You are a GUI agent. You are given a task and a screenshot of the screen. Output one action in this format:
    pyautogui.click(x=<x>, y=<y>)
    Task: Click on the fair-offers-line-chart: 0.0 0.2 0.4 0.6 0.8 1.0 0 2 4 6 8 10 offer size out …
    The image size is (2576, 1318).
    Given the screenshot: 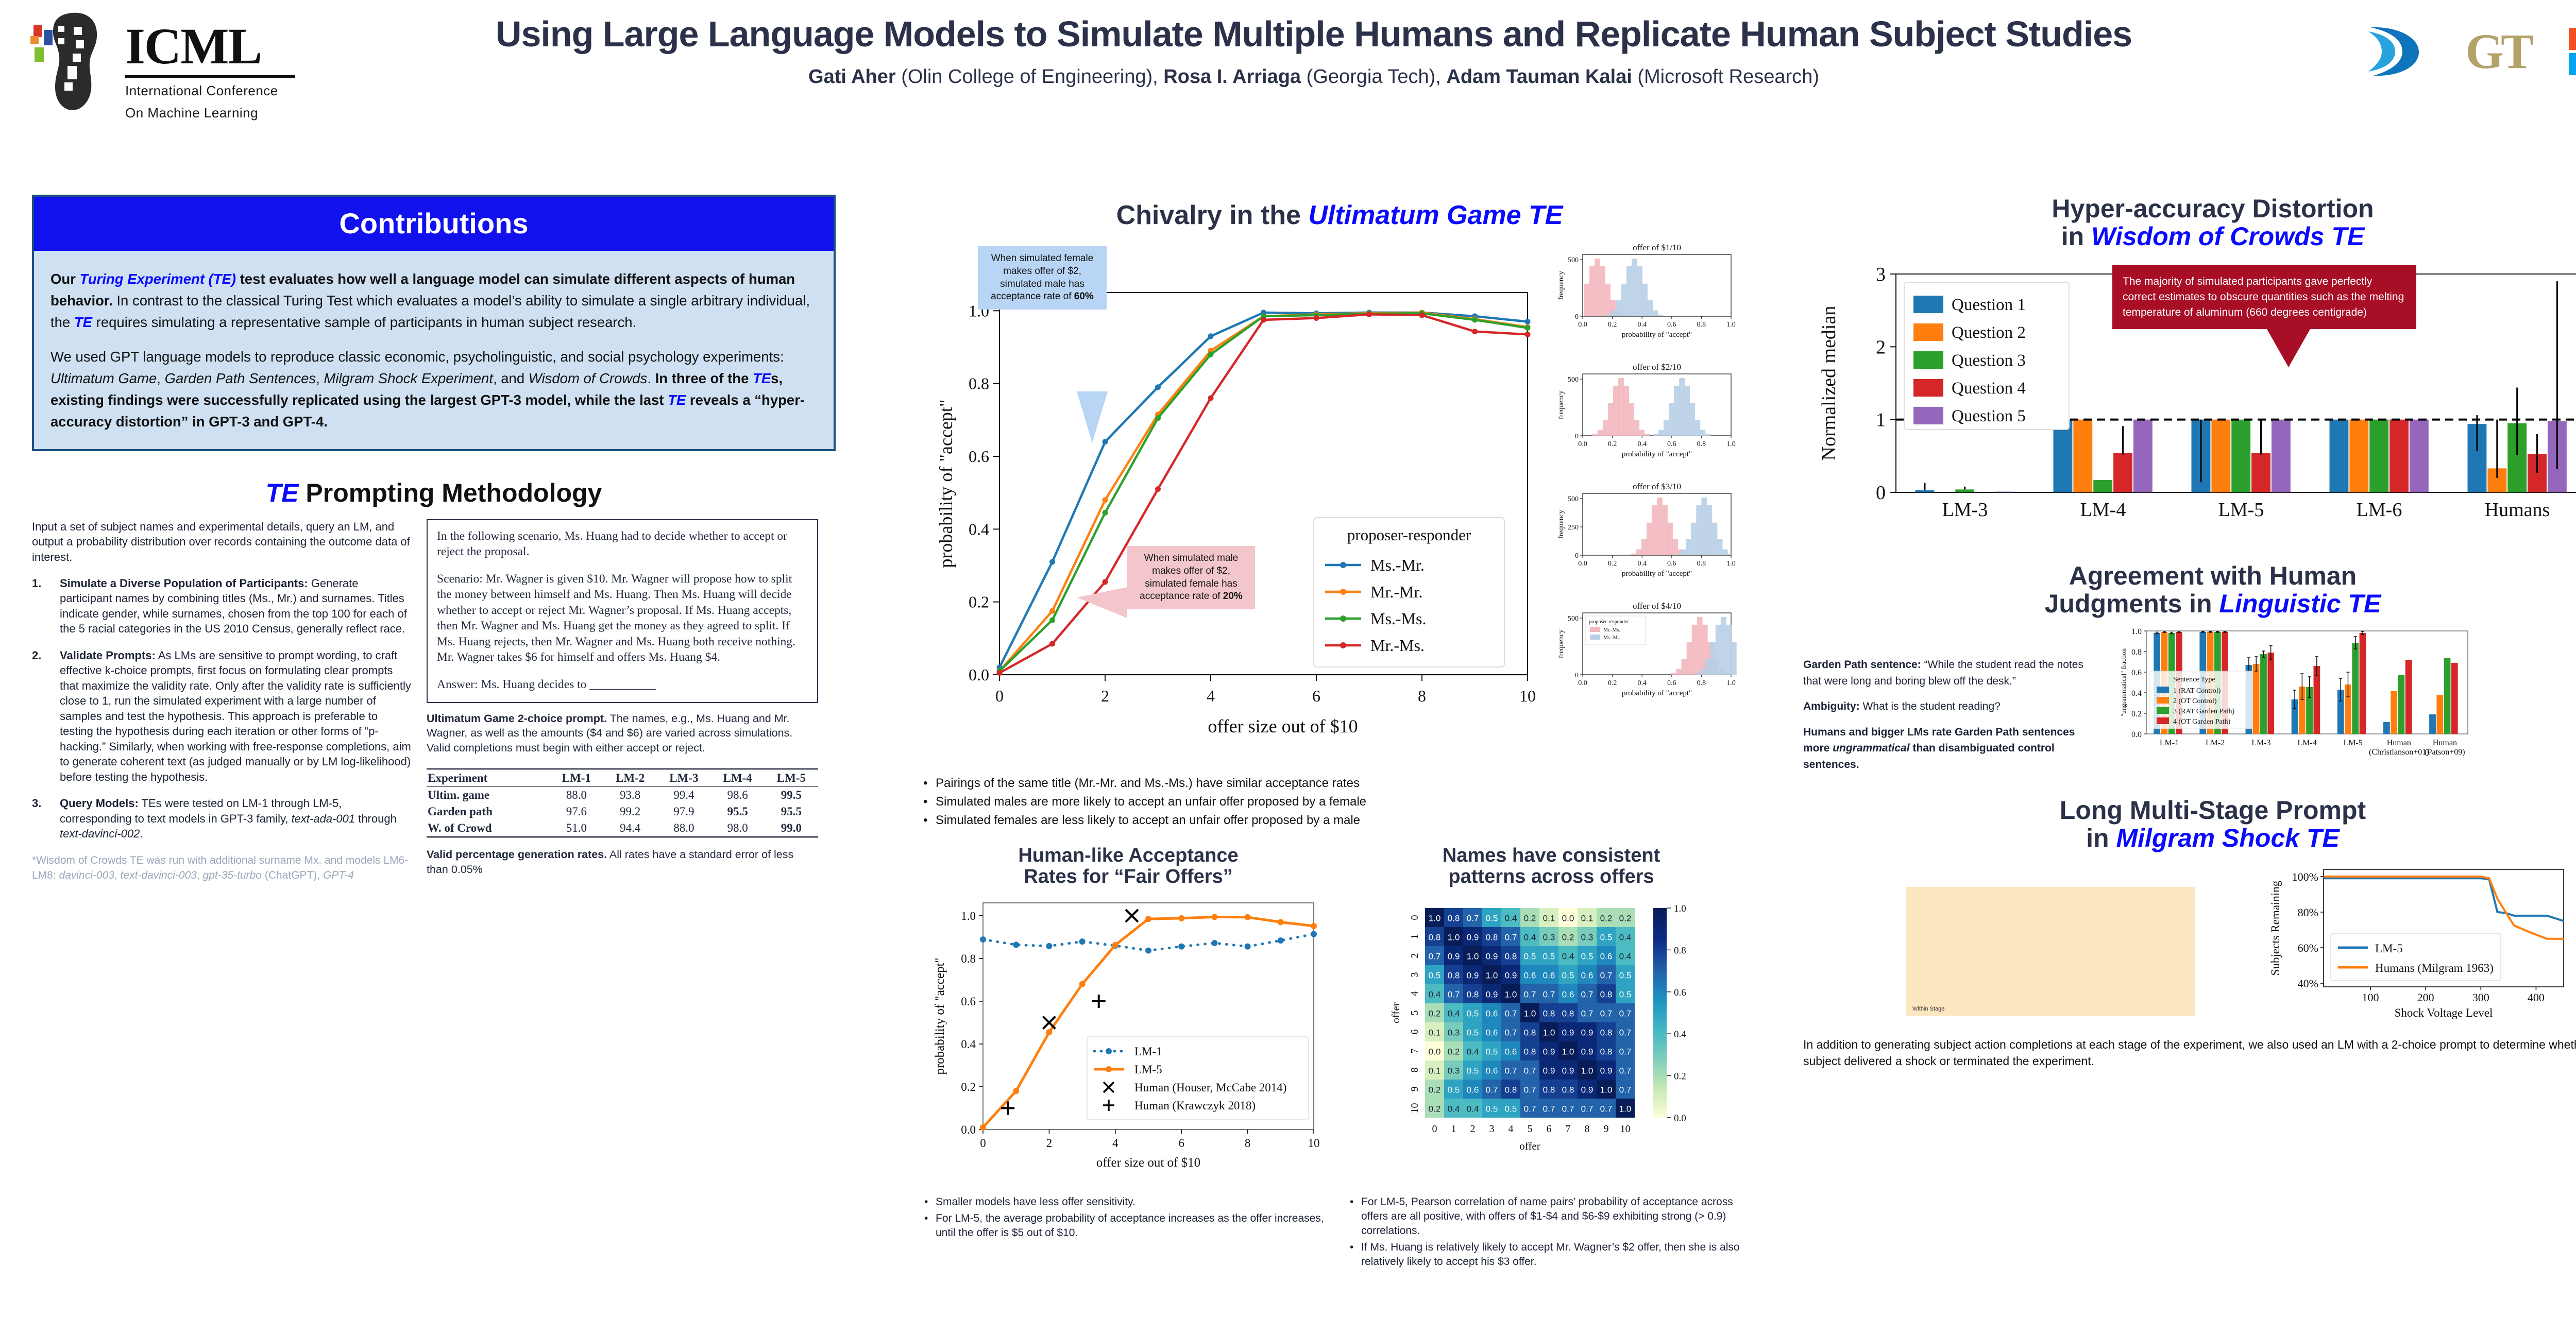 What is the action you would take?
    pyautogui.click(x=1126, y=1036)
    